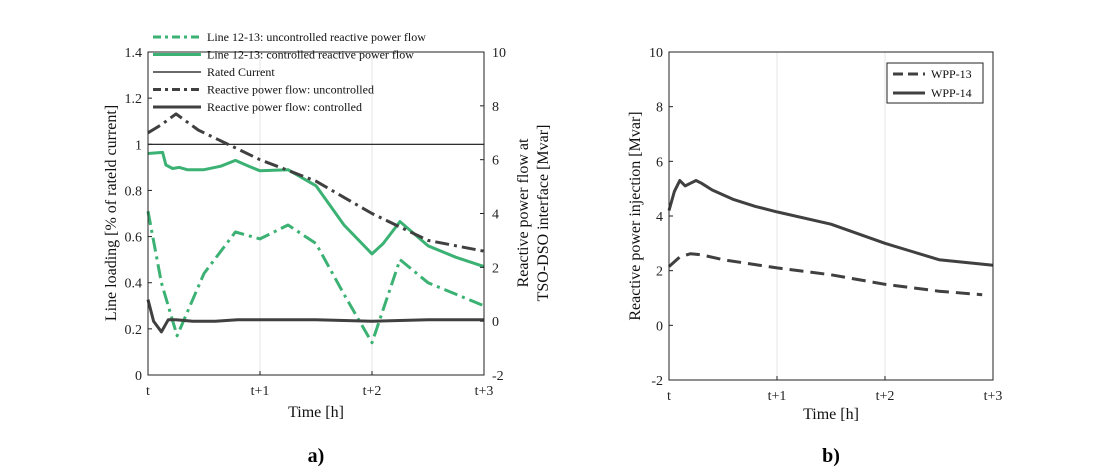 This screenshot has width=1100, height=472. What do you see at coordinates (134, 191) in the screenshot?
I see `y-left-tick-label-4: 0.8` at bounding box center [134, 191].